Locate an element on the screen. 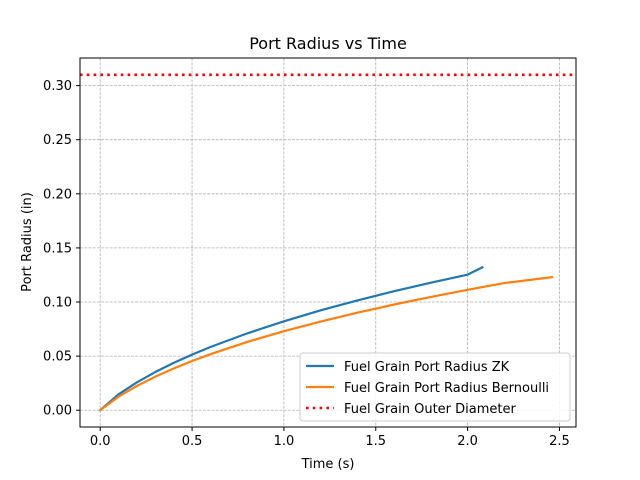 The width and height of the screenshot is (640, 480). x-tick-label: 1.5 is located at coordinates (375, 441).